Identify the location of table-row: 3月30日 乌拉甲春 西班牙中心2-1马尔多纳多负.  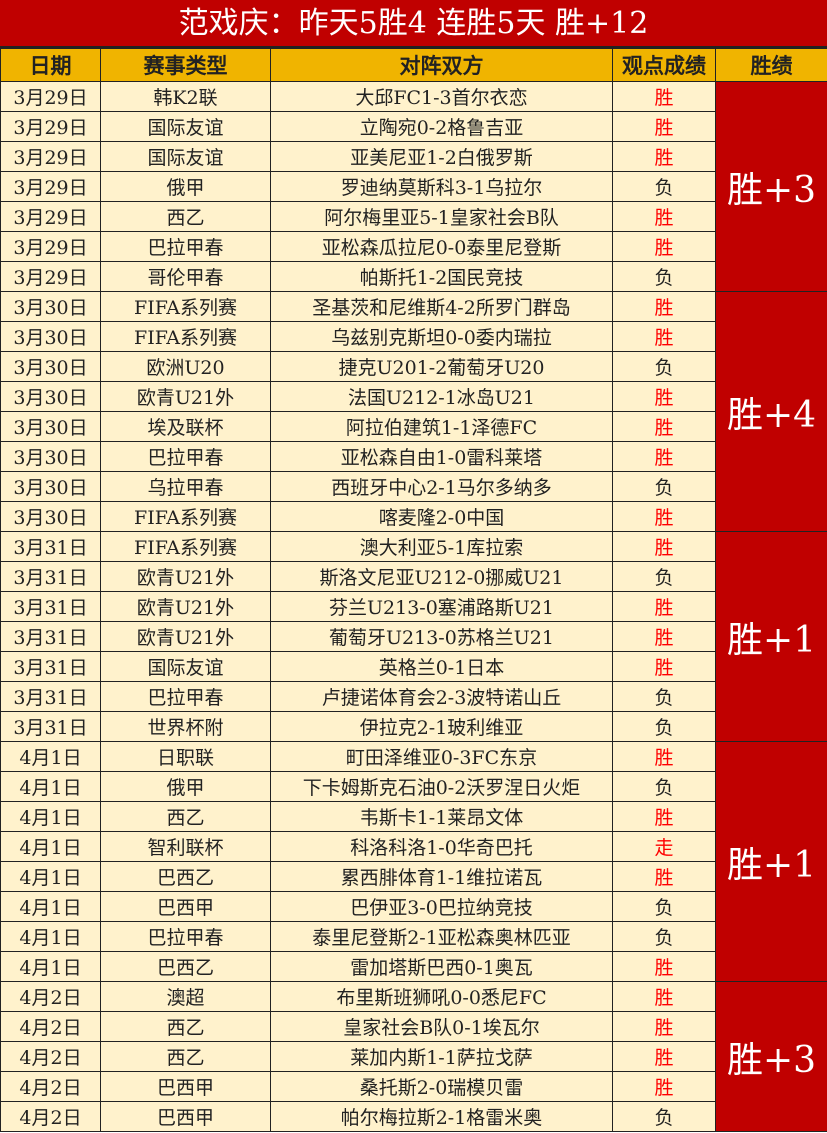
(413, 486).